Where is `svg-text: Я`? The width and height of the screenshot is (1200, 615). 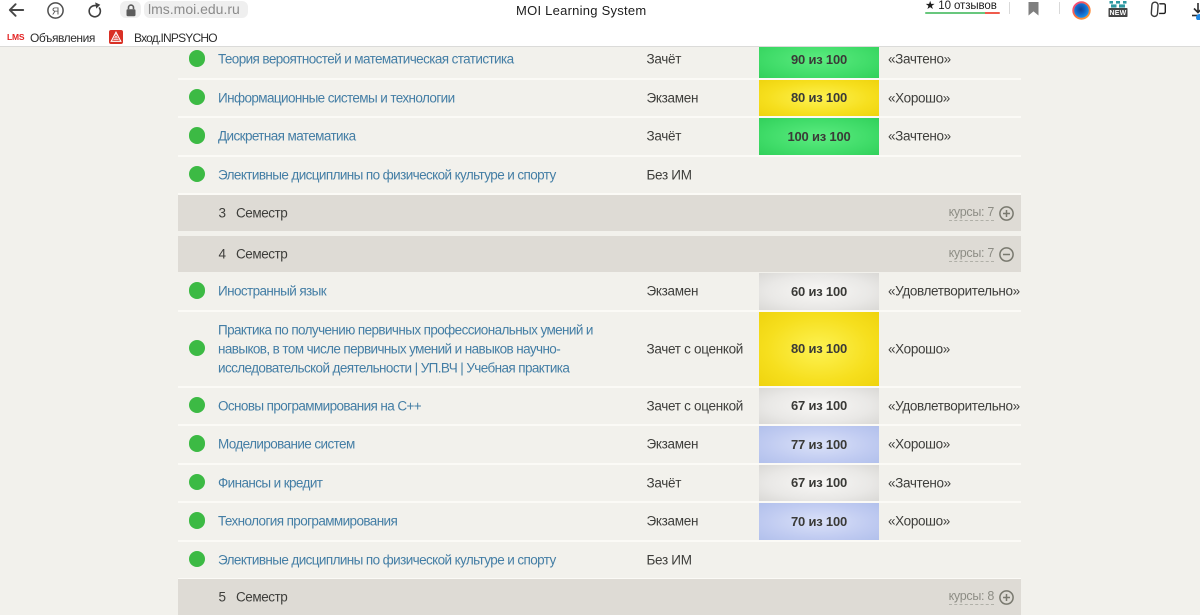
svg-text: Я is located at coordinates (56, 11).